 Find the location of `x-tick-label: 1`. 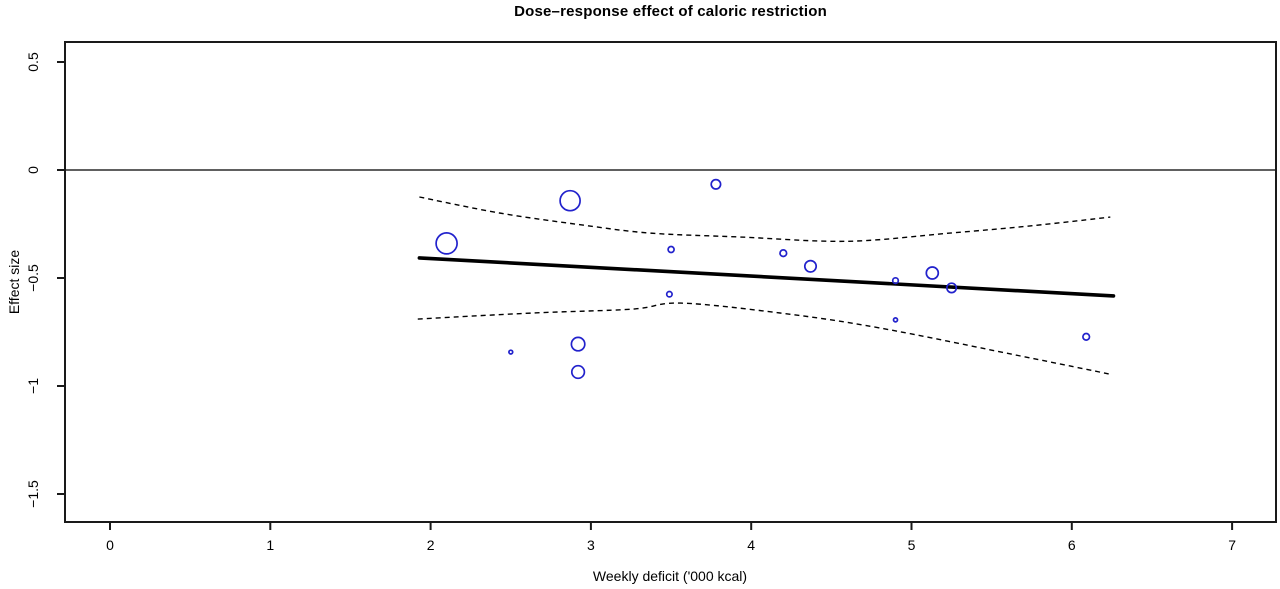

x-tick-label: 1 is located at coordinates (270, 545).